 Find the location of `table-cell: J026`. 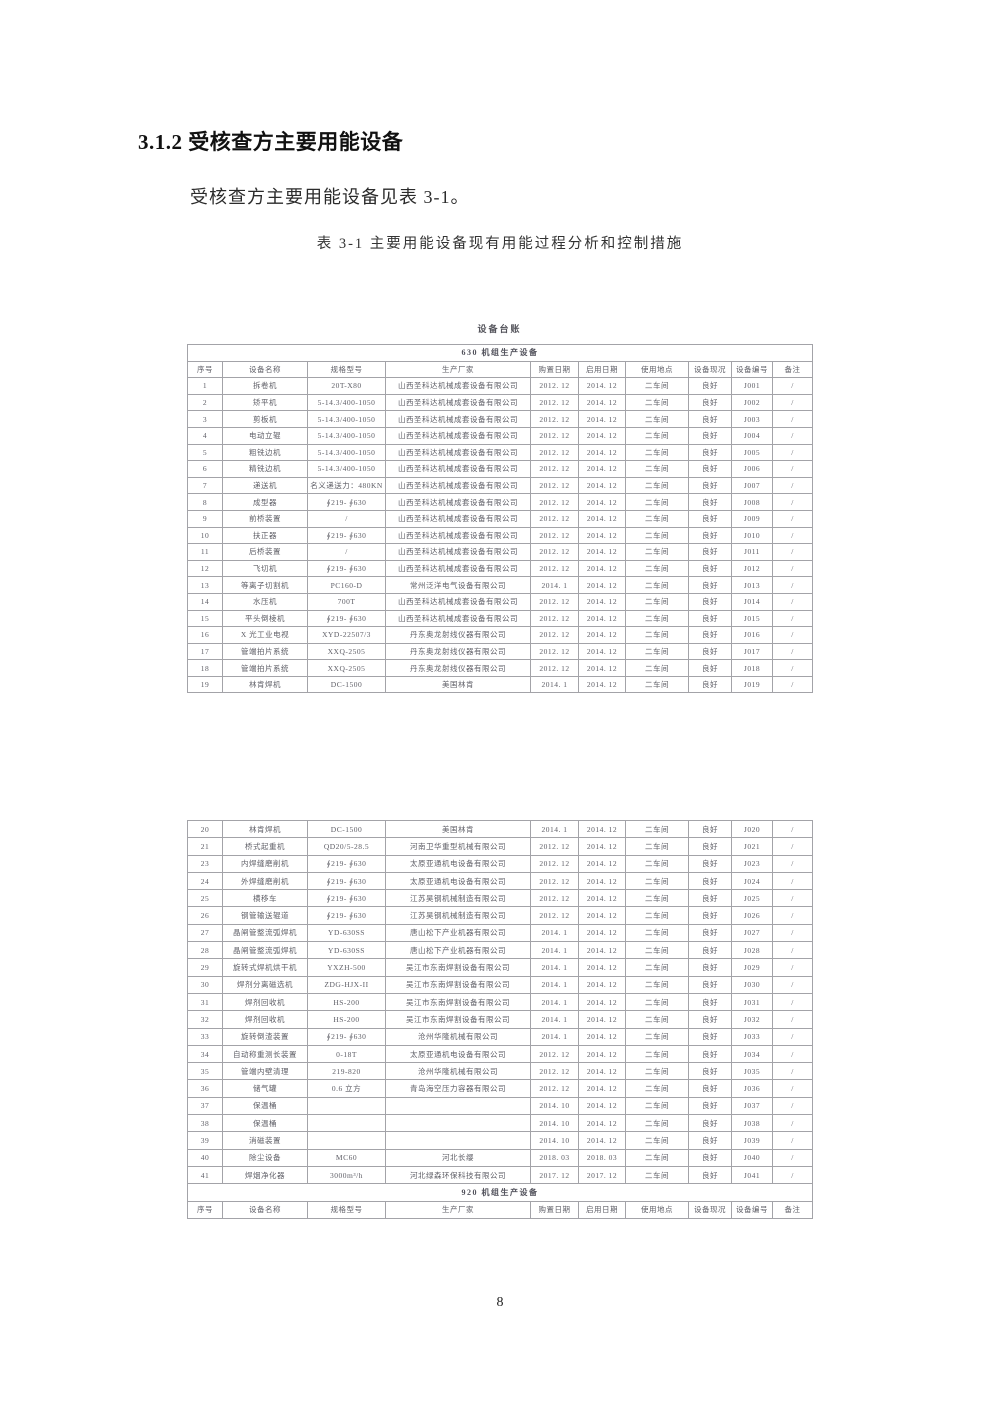

table-cell: J026 is located at coordinates (752, 915).